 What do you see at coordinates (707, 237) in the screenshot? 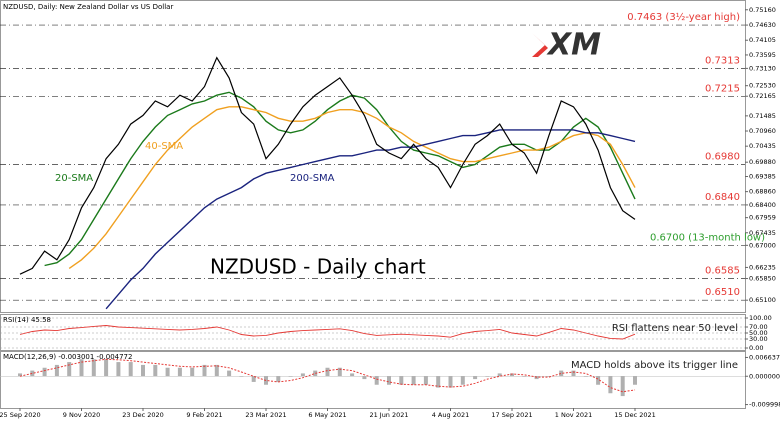
I see `level-label: 0.6700 (13-month low)` at bounding box center [707, 237].